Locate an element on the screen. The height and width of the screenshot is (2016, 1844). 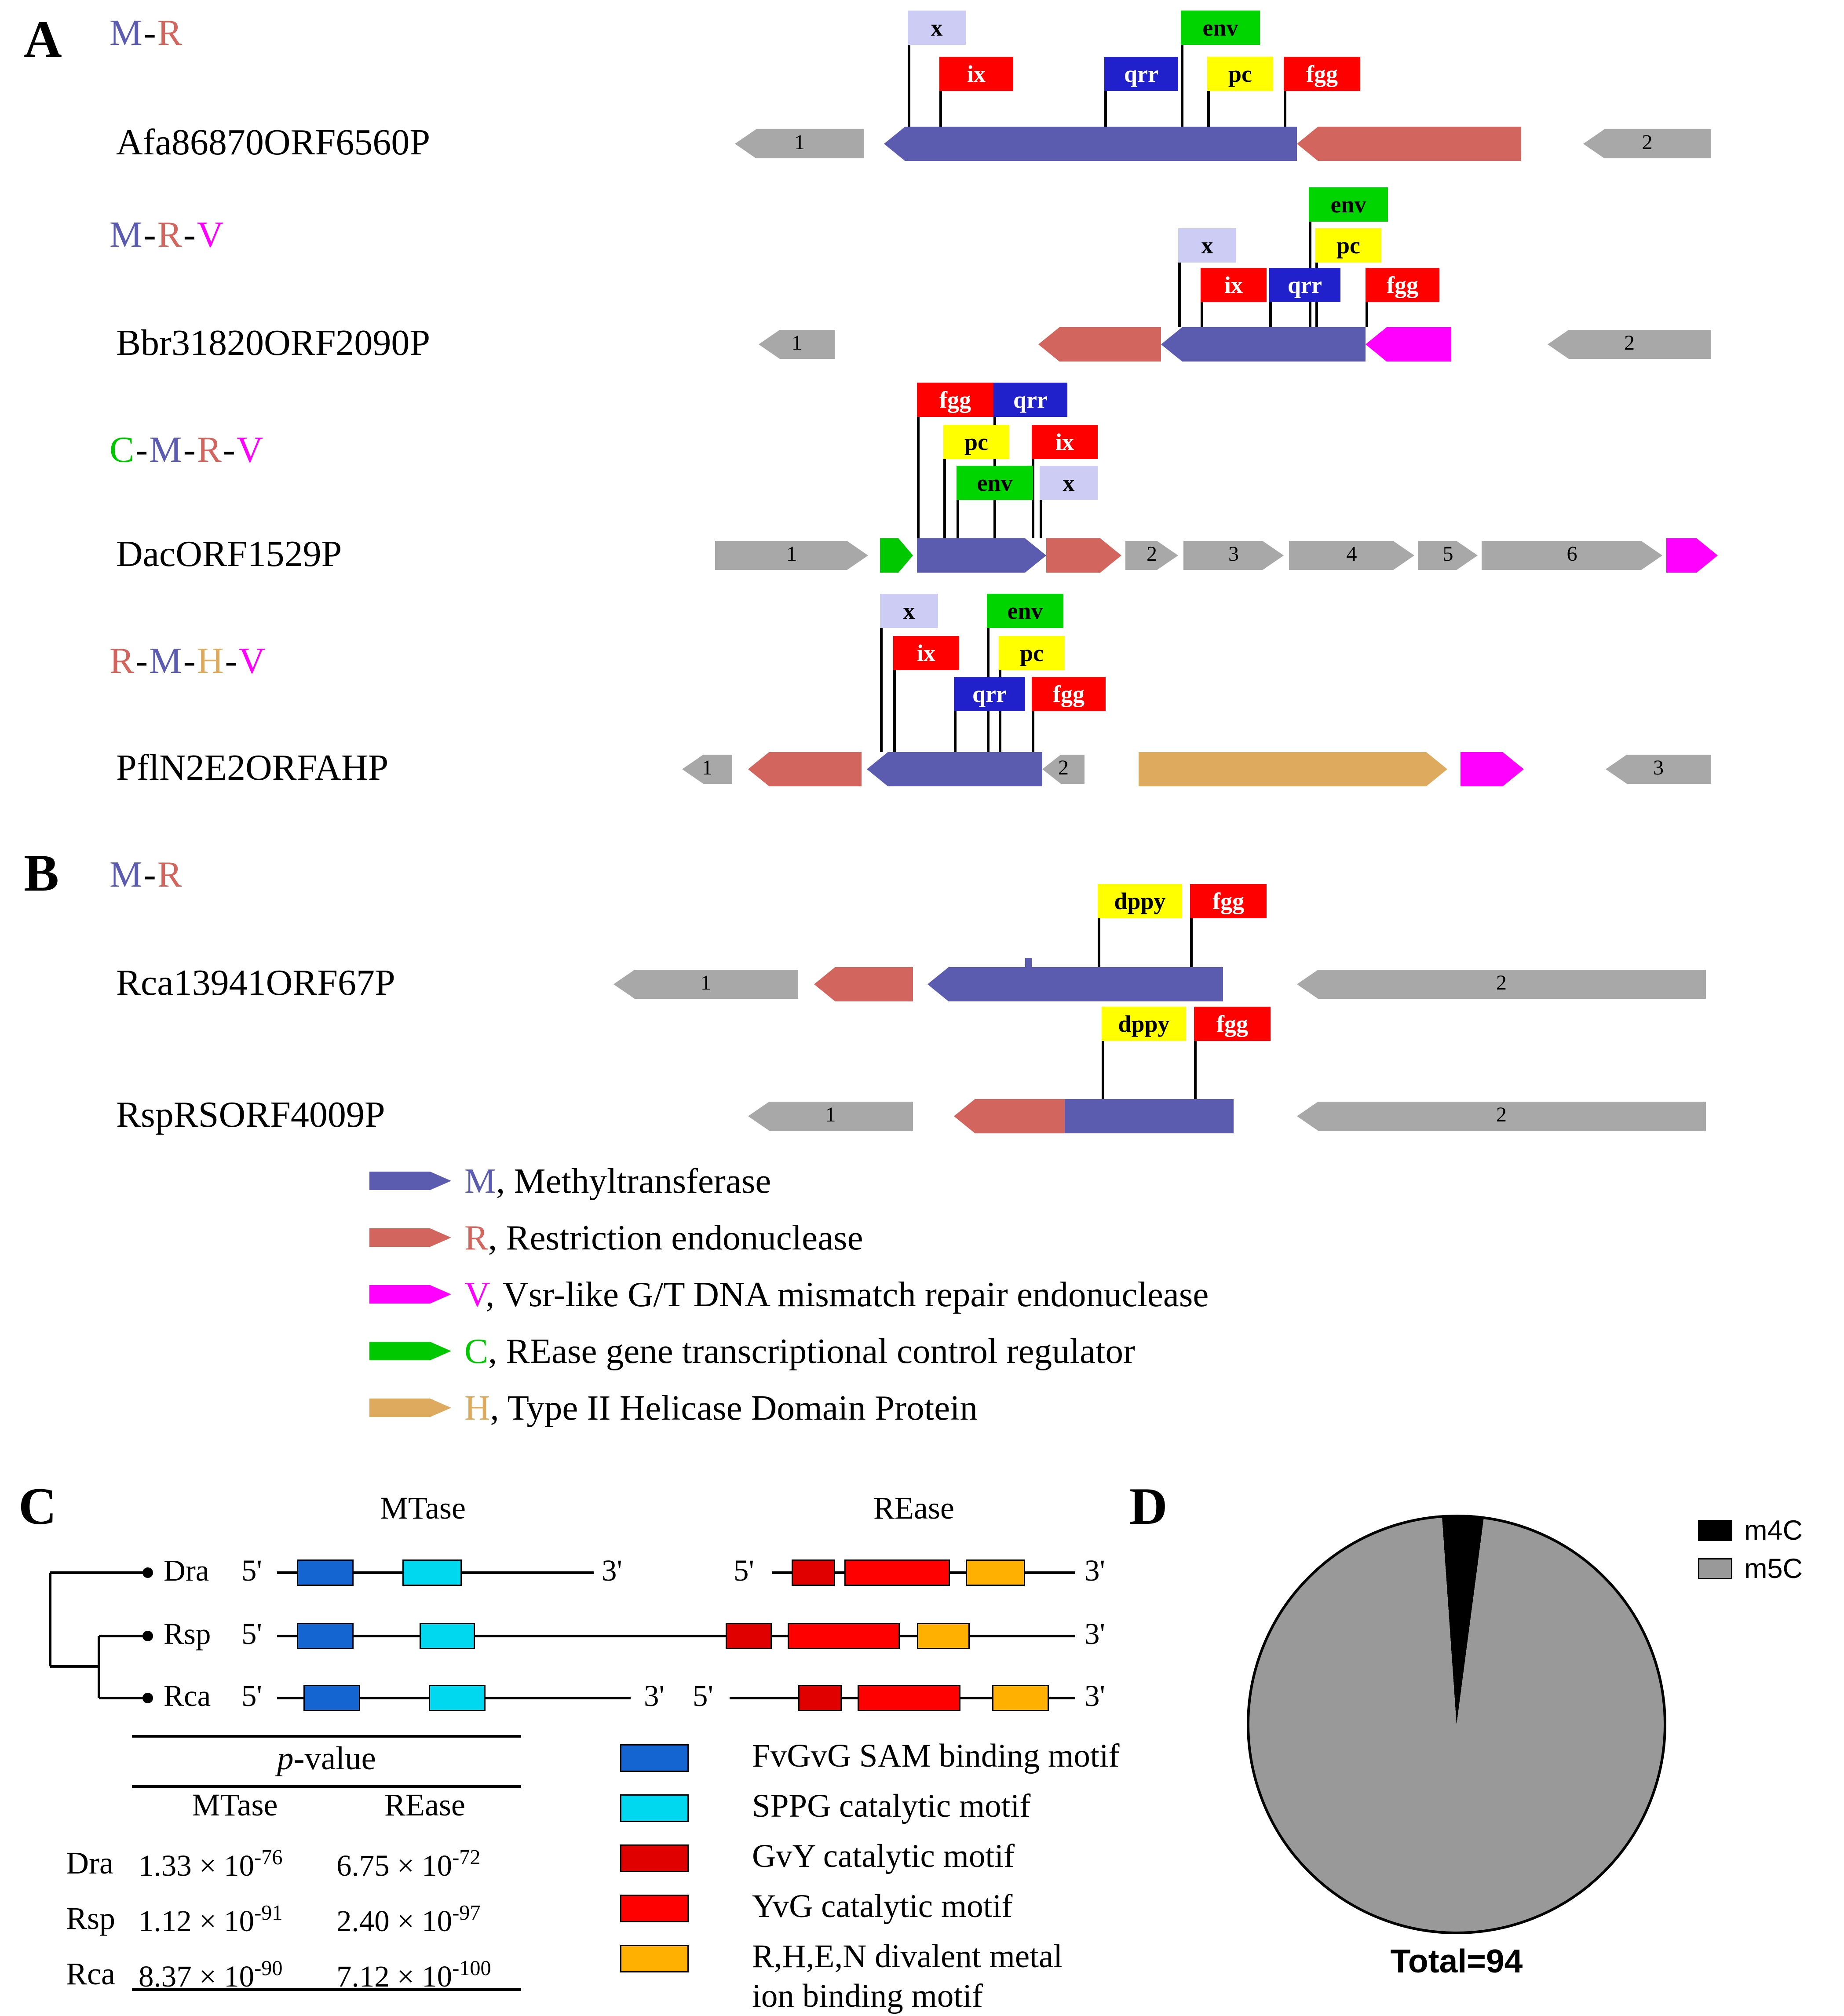
legend-arrow-H is located at coordinates (410, 1408).